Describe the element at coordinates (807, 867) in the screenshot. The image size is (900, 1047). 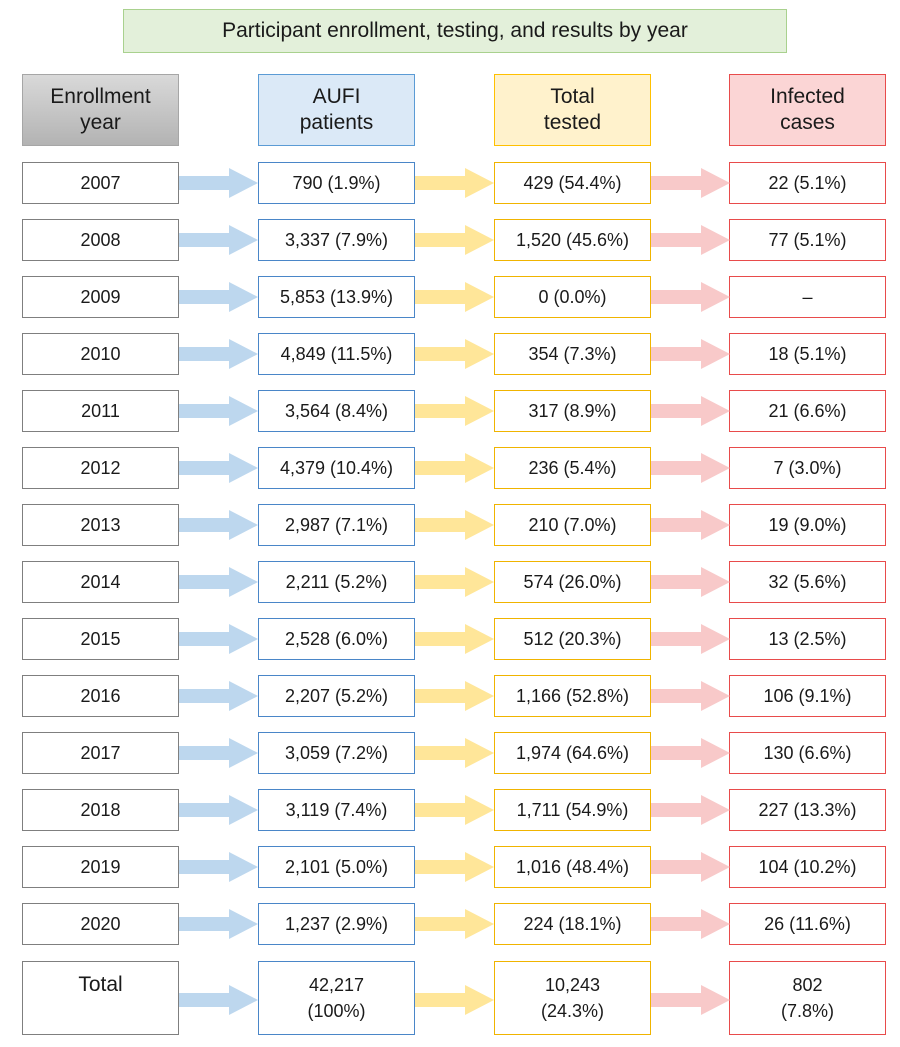
I see `cell-infected: 104 (10.2%)` at that location.